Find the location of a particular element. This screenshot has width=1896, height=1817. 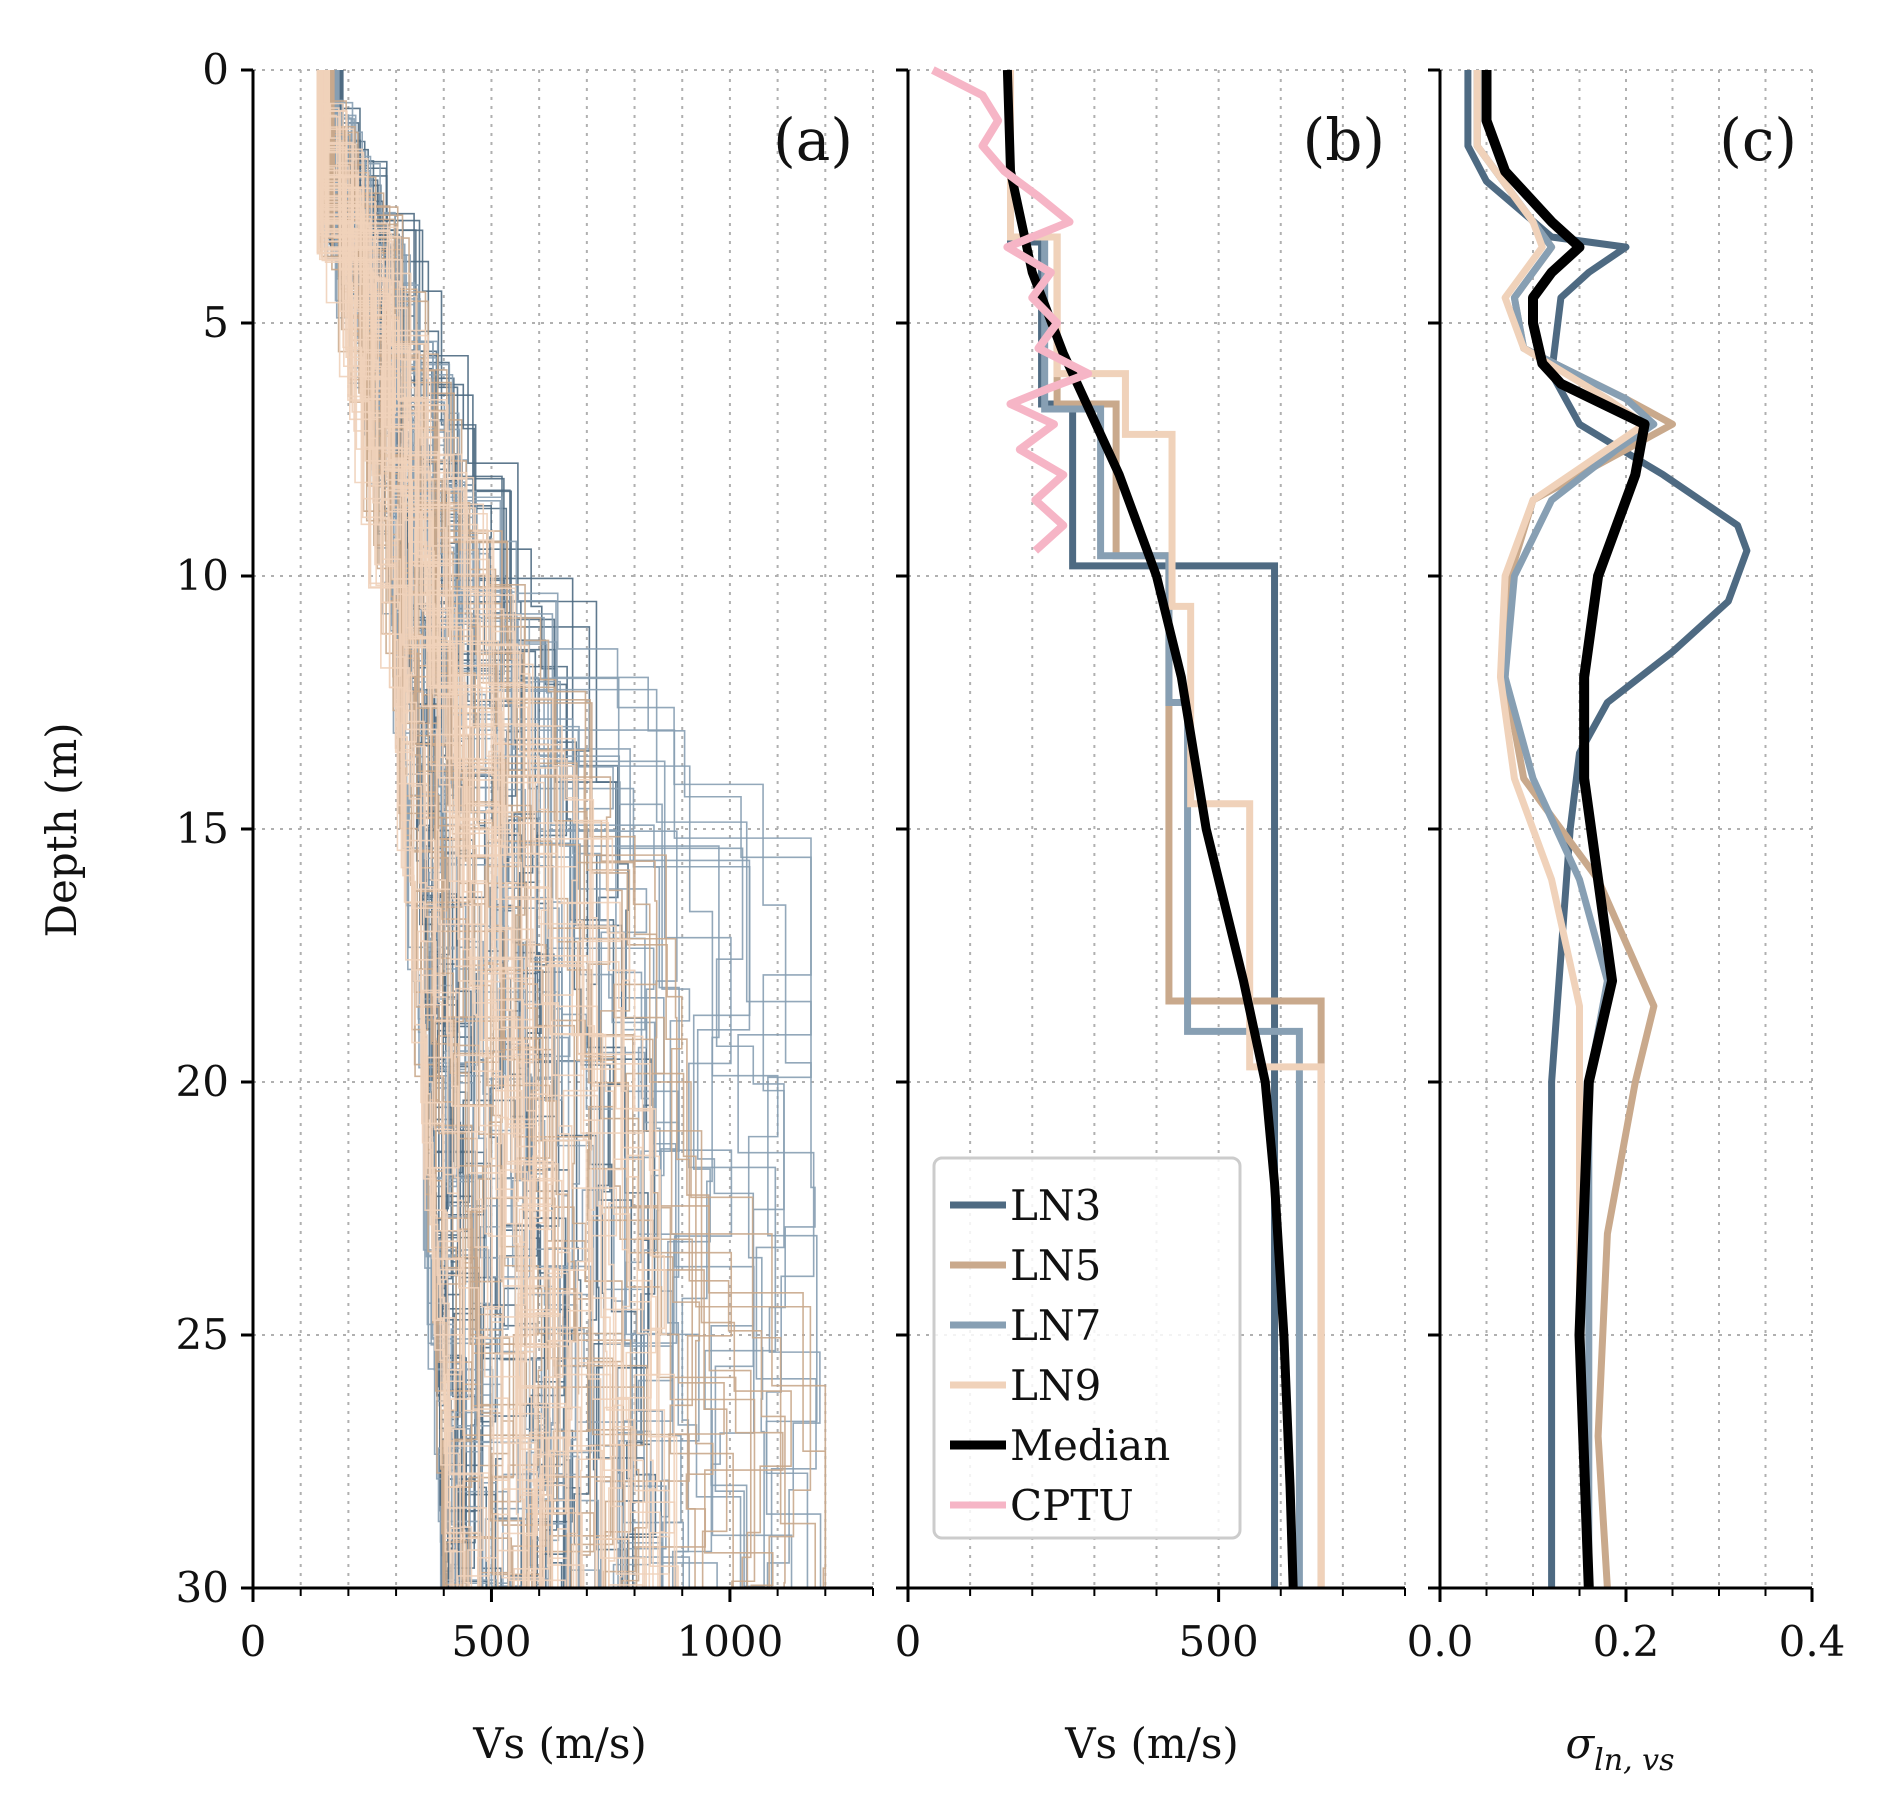

series-line-ln3 is located at coordinates (1607, 829).